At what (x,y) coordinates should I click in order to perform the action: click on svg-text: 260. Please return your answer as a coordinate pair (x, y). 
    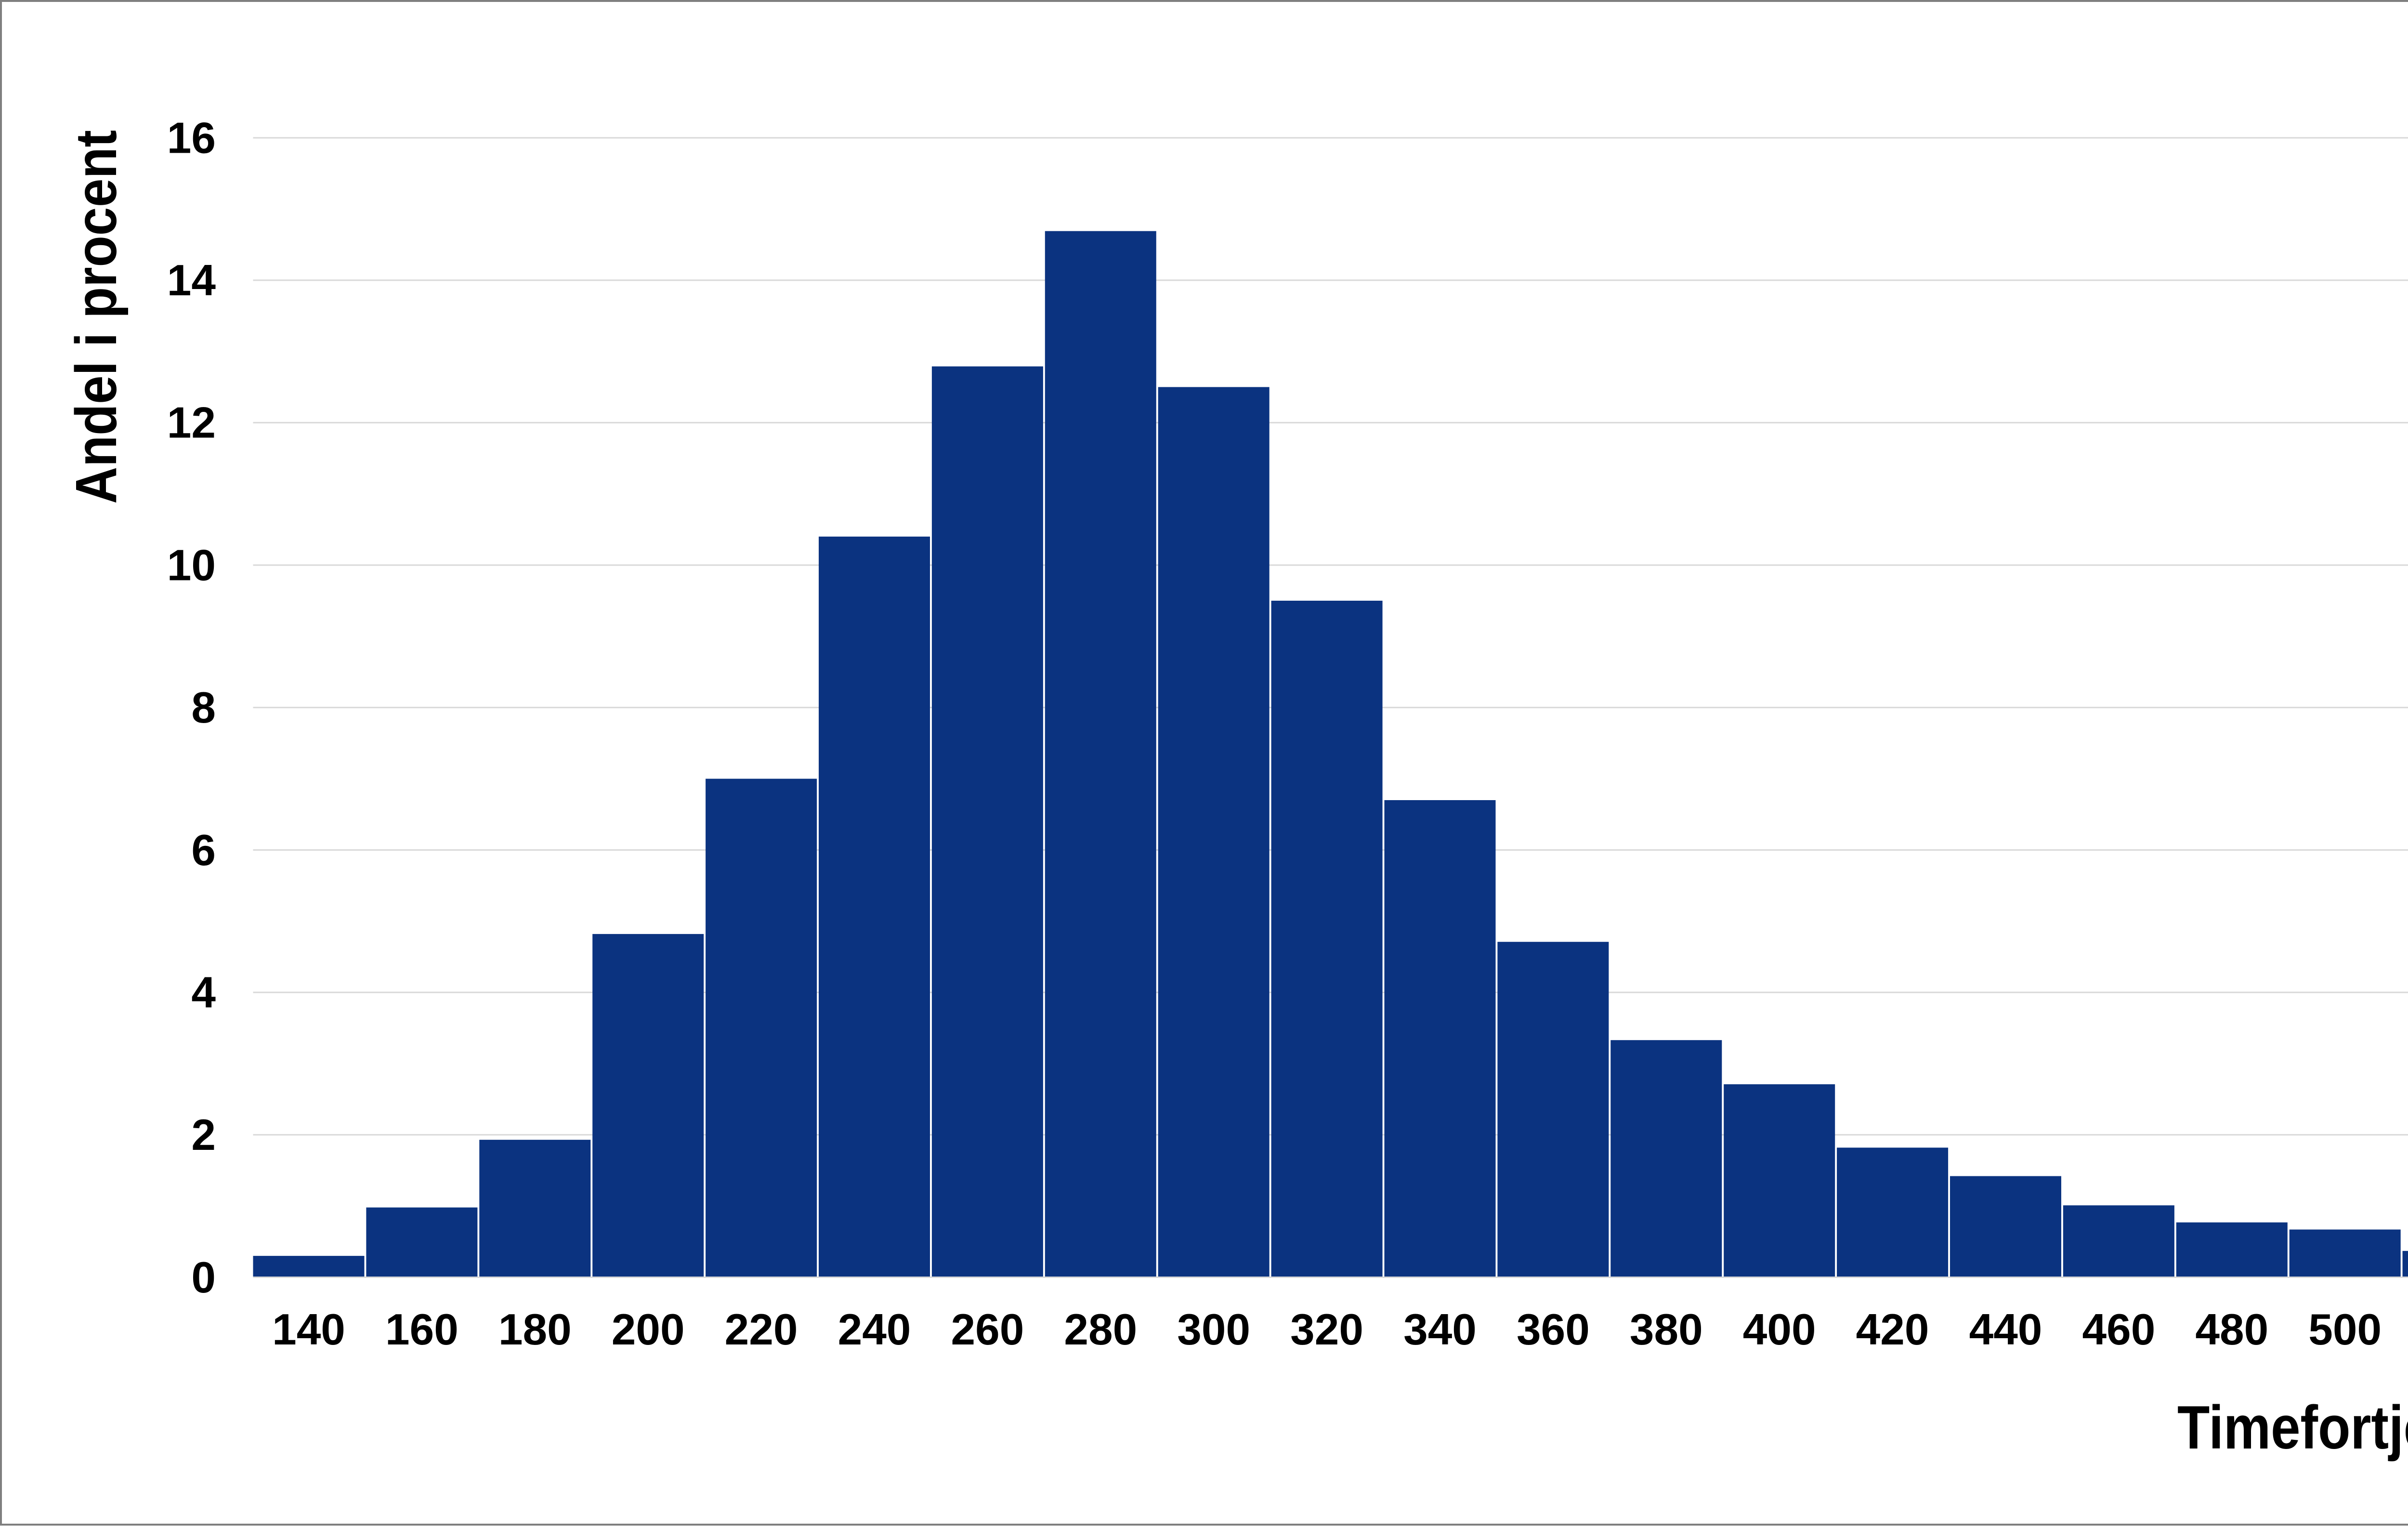
    Looking at the image, I should click on (987, 1329).